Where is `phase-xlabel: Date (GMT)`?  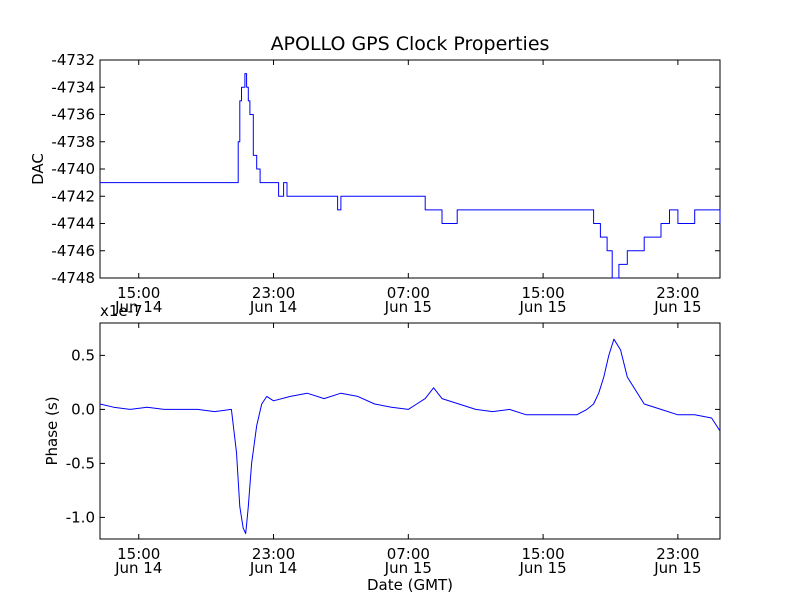 phase-xlabel: Date (GMT) is located at coordinates (410, 585).